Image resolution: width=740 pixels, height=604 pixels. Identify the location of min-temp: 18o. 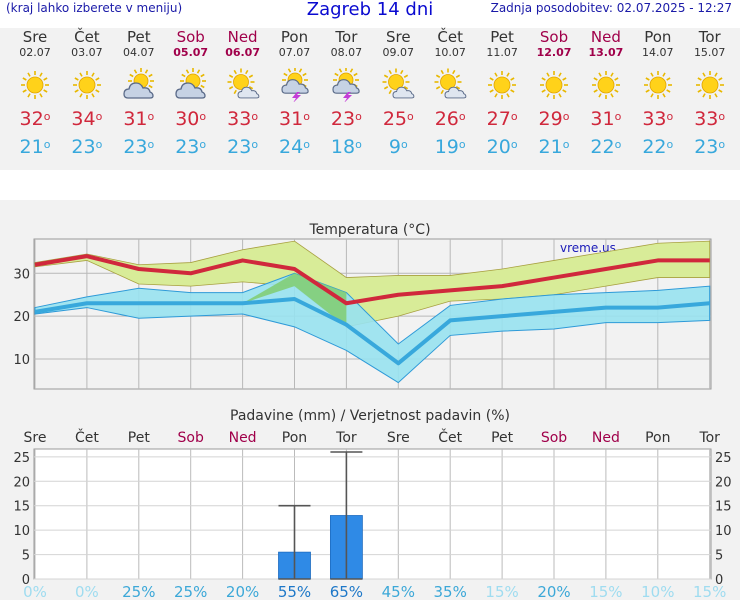
(346, 147).